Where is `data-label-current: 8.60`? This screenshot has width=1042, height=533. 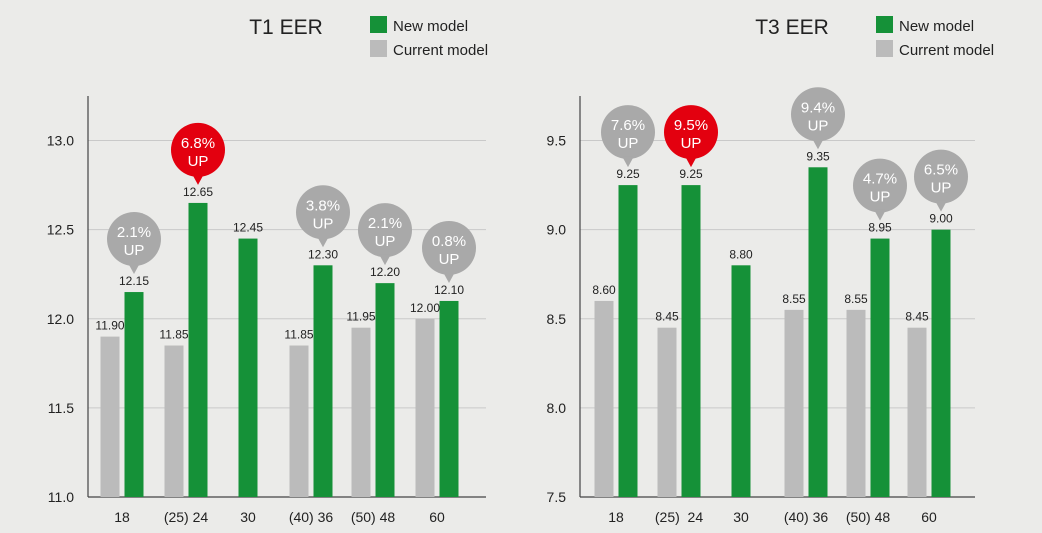 data-label-current: 8.60 is located at coordinates (604, 290).